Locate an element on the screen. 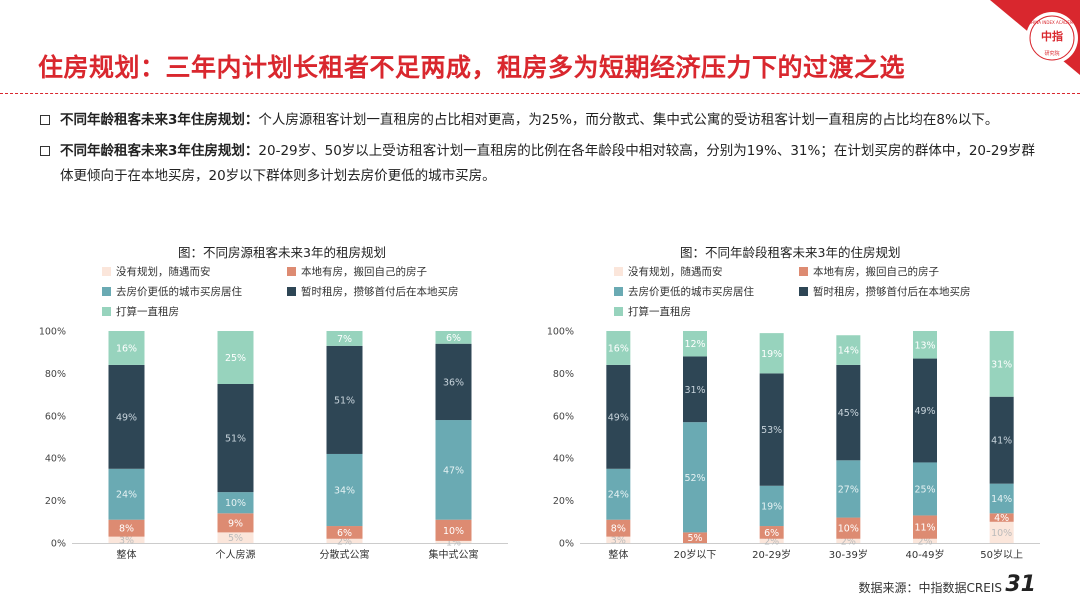 This screenshot has height=608, width=1080. legend-item: 没有规划，随遇而安 is located at coordinates (668, 271).